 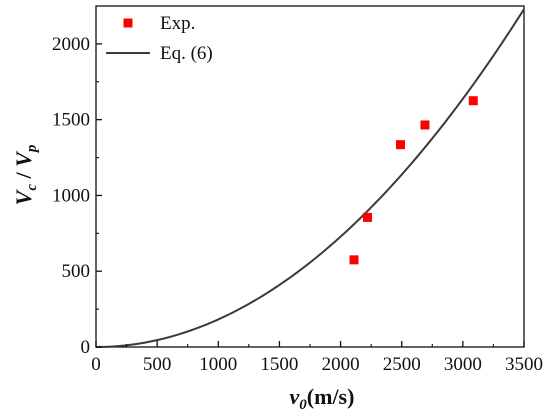 What do you see at coordinates (524, 364) in the screenshot?
I see `x-tick-label-7: 3500` at bounding box center [524, 364].